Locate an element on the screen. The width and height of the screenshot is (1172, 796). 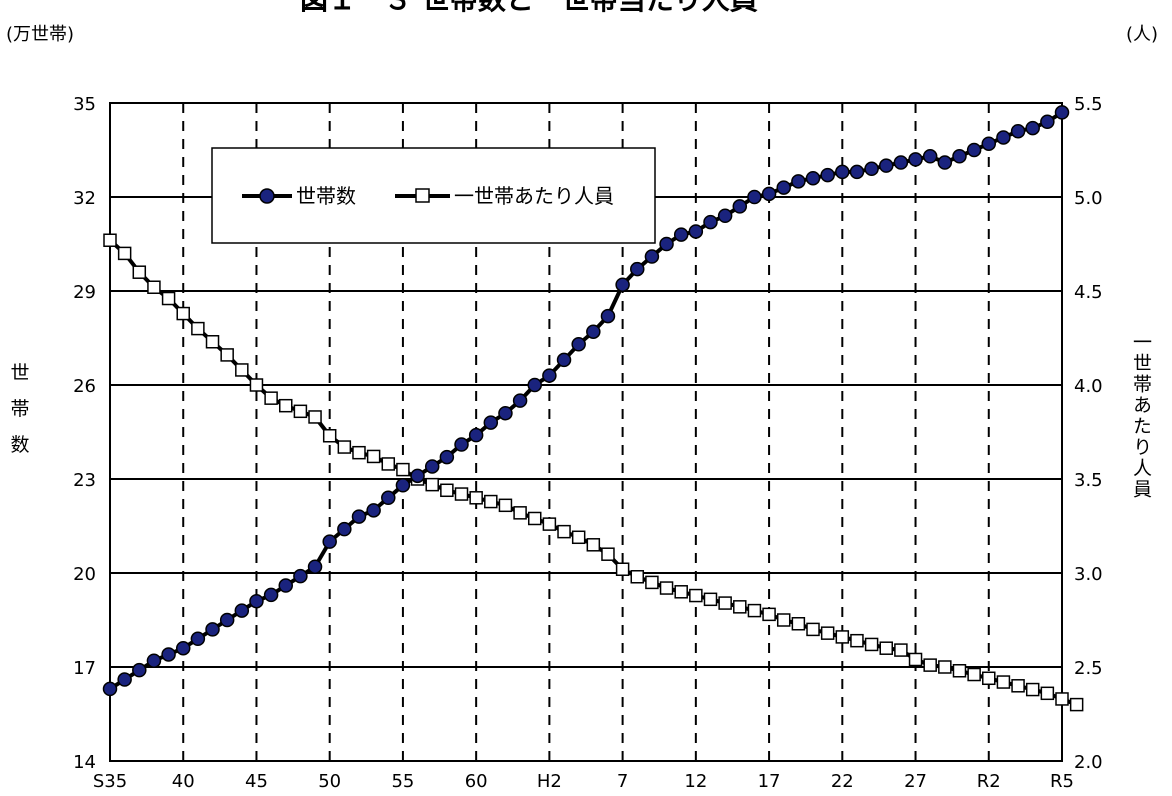
right-tick-label: 3.5 is located at coordinates (1088, 480).